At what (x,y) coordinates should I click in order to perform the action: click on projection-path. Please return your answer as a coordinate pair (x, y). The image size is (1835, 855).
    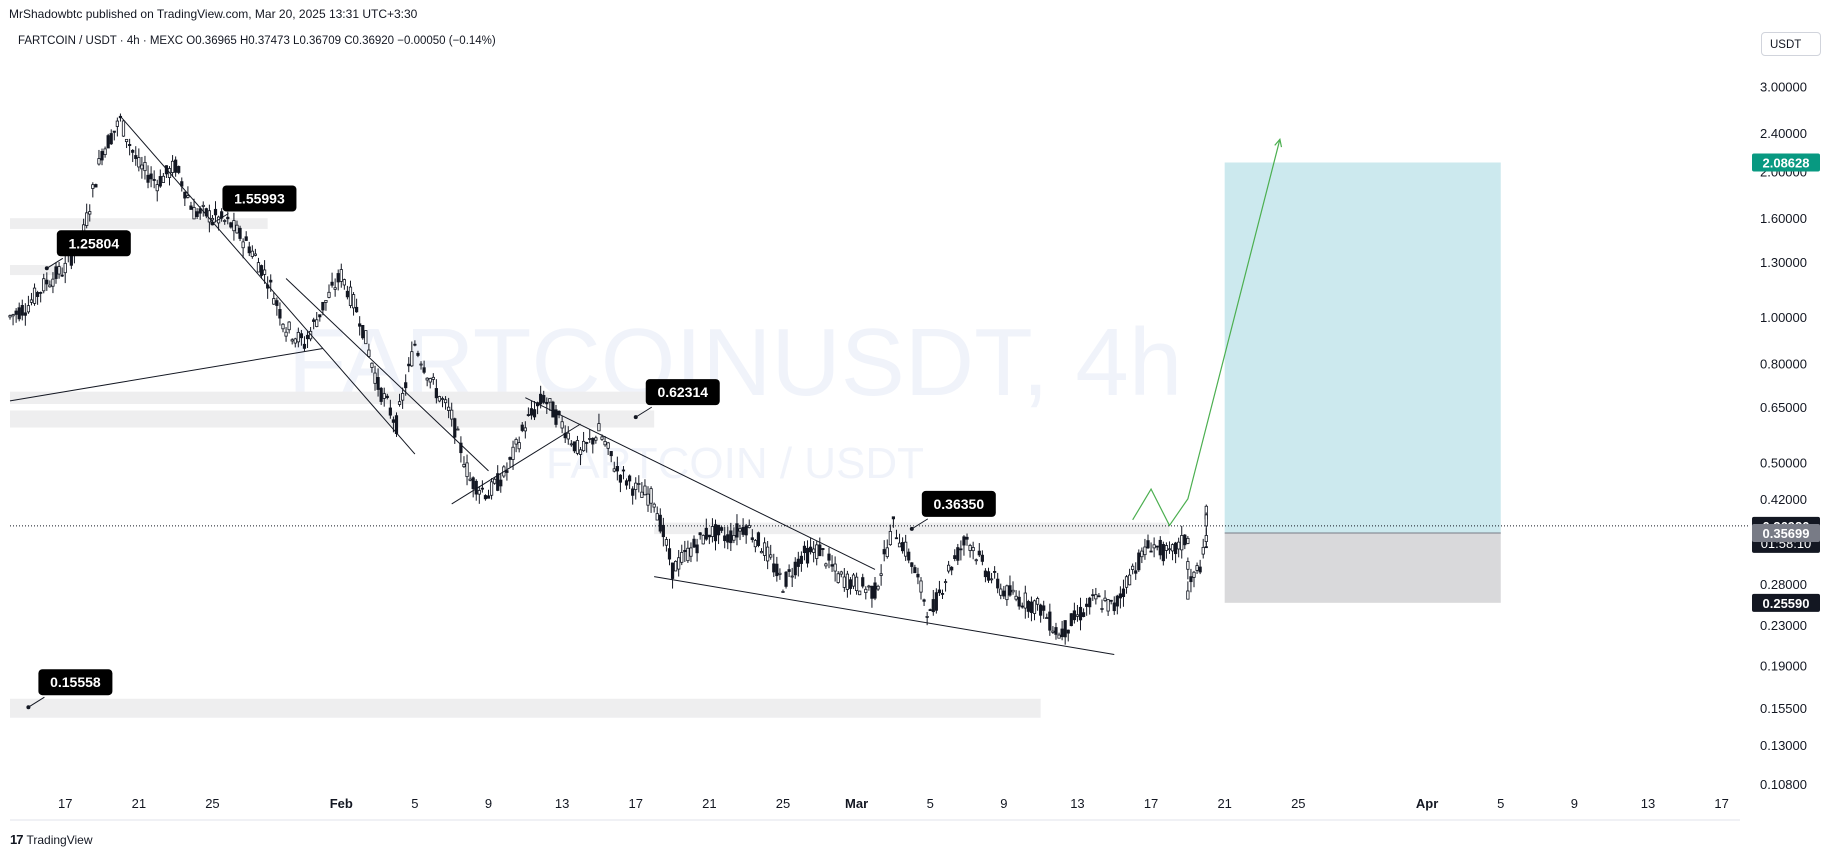
    Looking at the image, I should click on (1206, 333).